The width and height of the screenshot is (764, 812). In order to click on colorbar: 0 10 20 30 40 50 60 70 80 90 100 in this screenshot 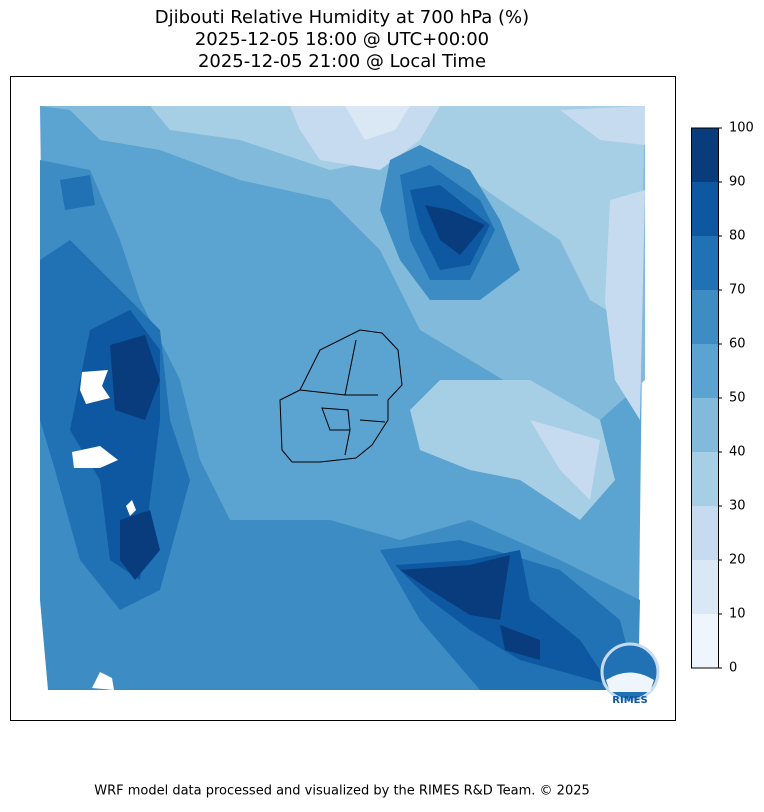, I will do `click(722, 398)`.